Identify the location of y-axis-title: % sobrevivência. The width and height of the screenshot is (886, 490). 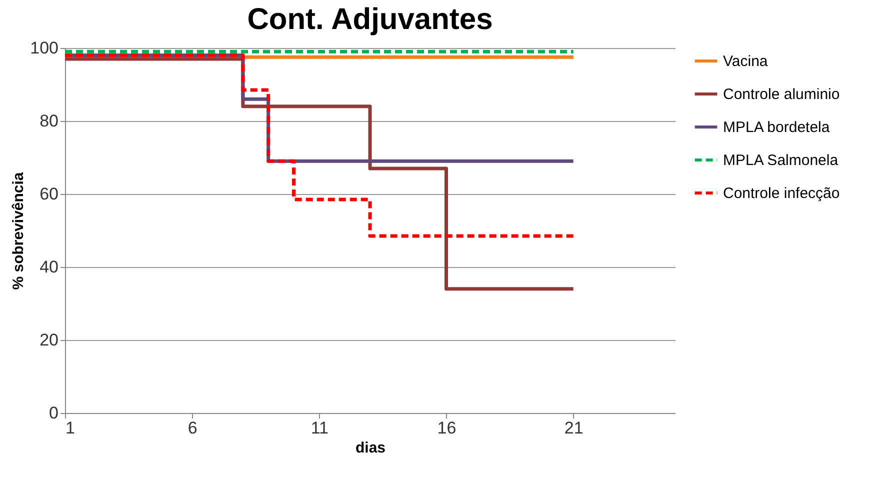
(19, 231).